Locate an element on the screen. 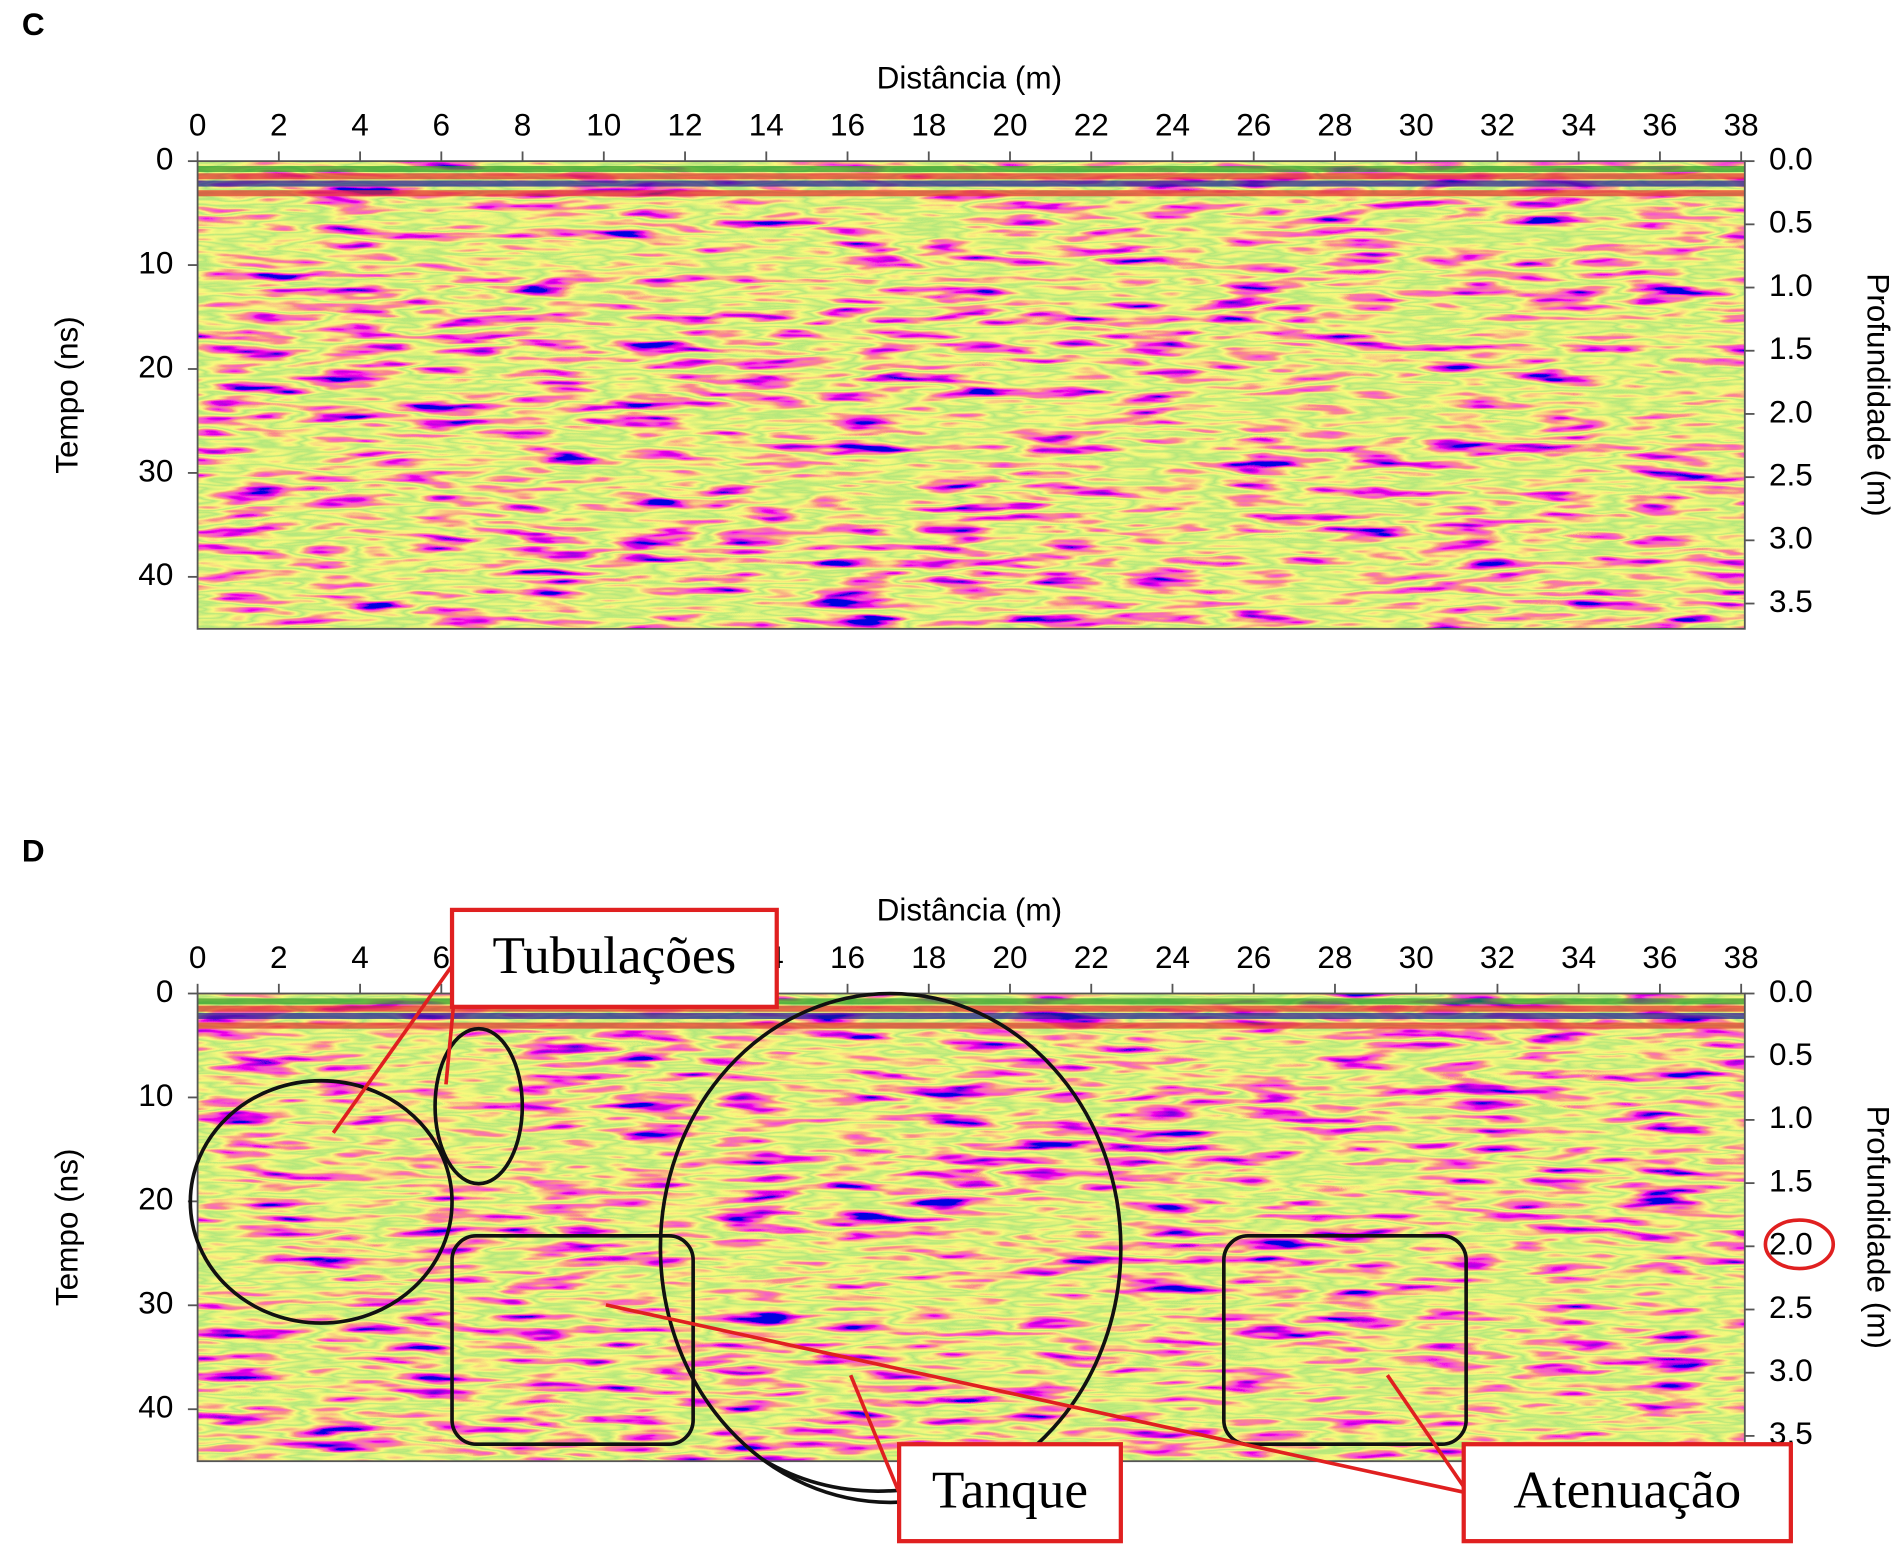 This screenshot has height=1546, width=1900. highlight-ellipse is located at coordinates (1799, 1244).